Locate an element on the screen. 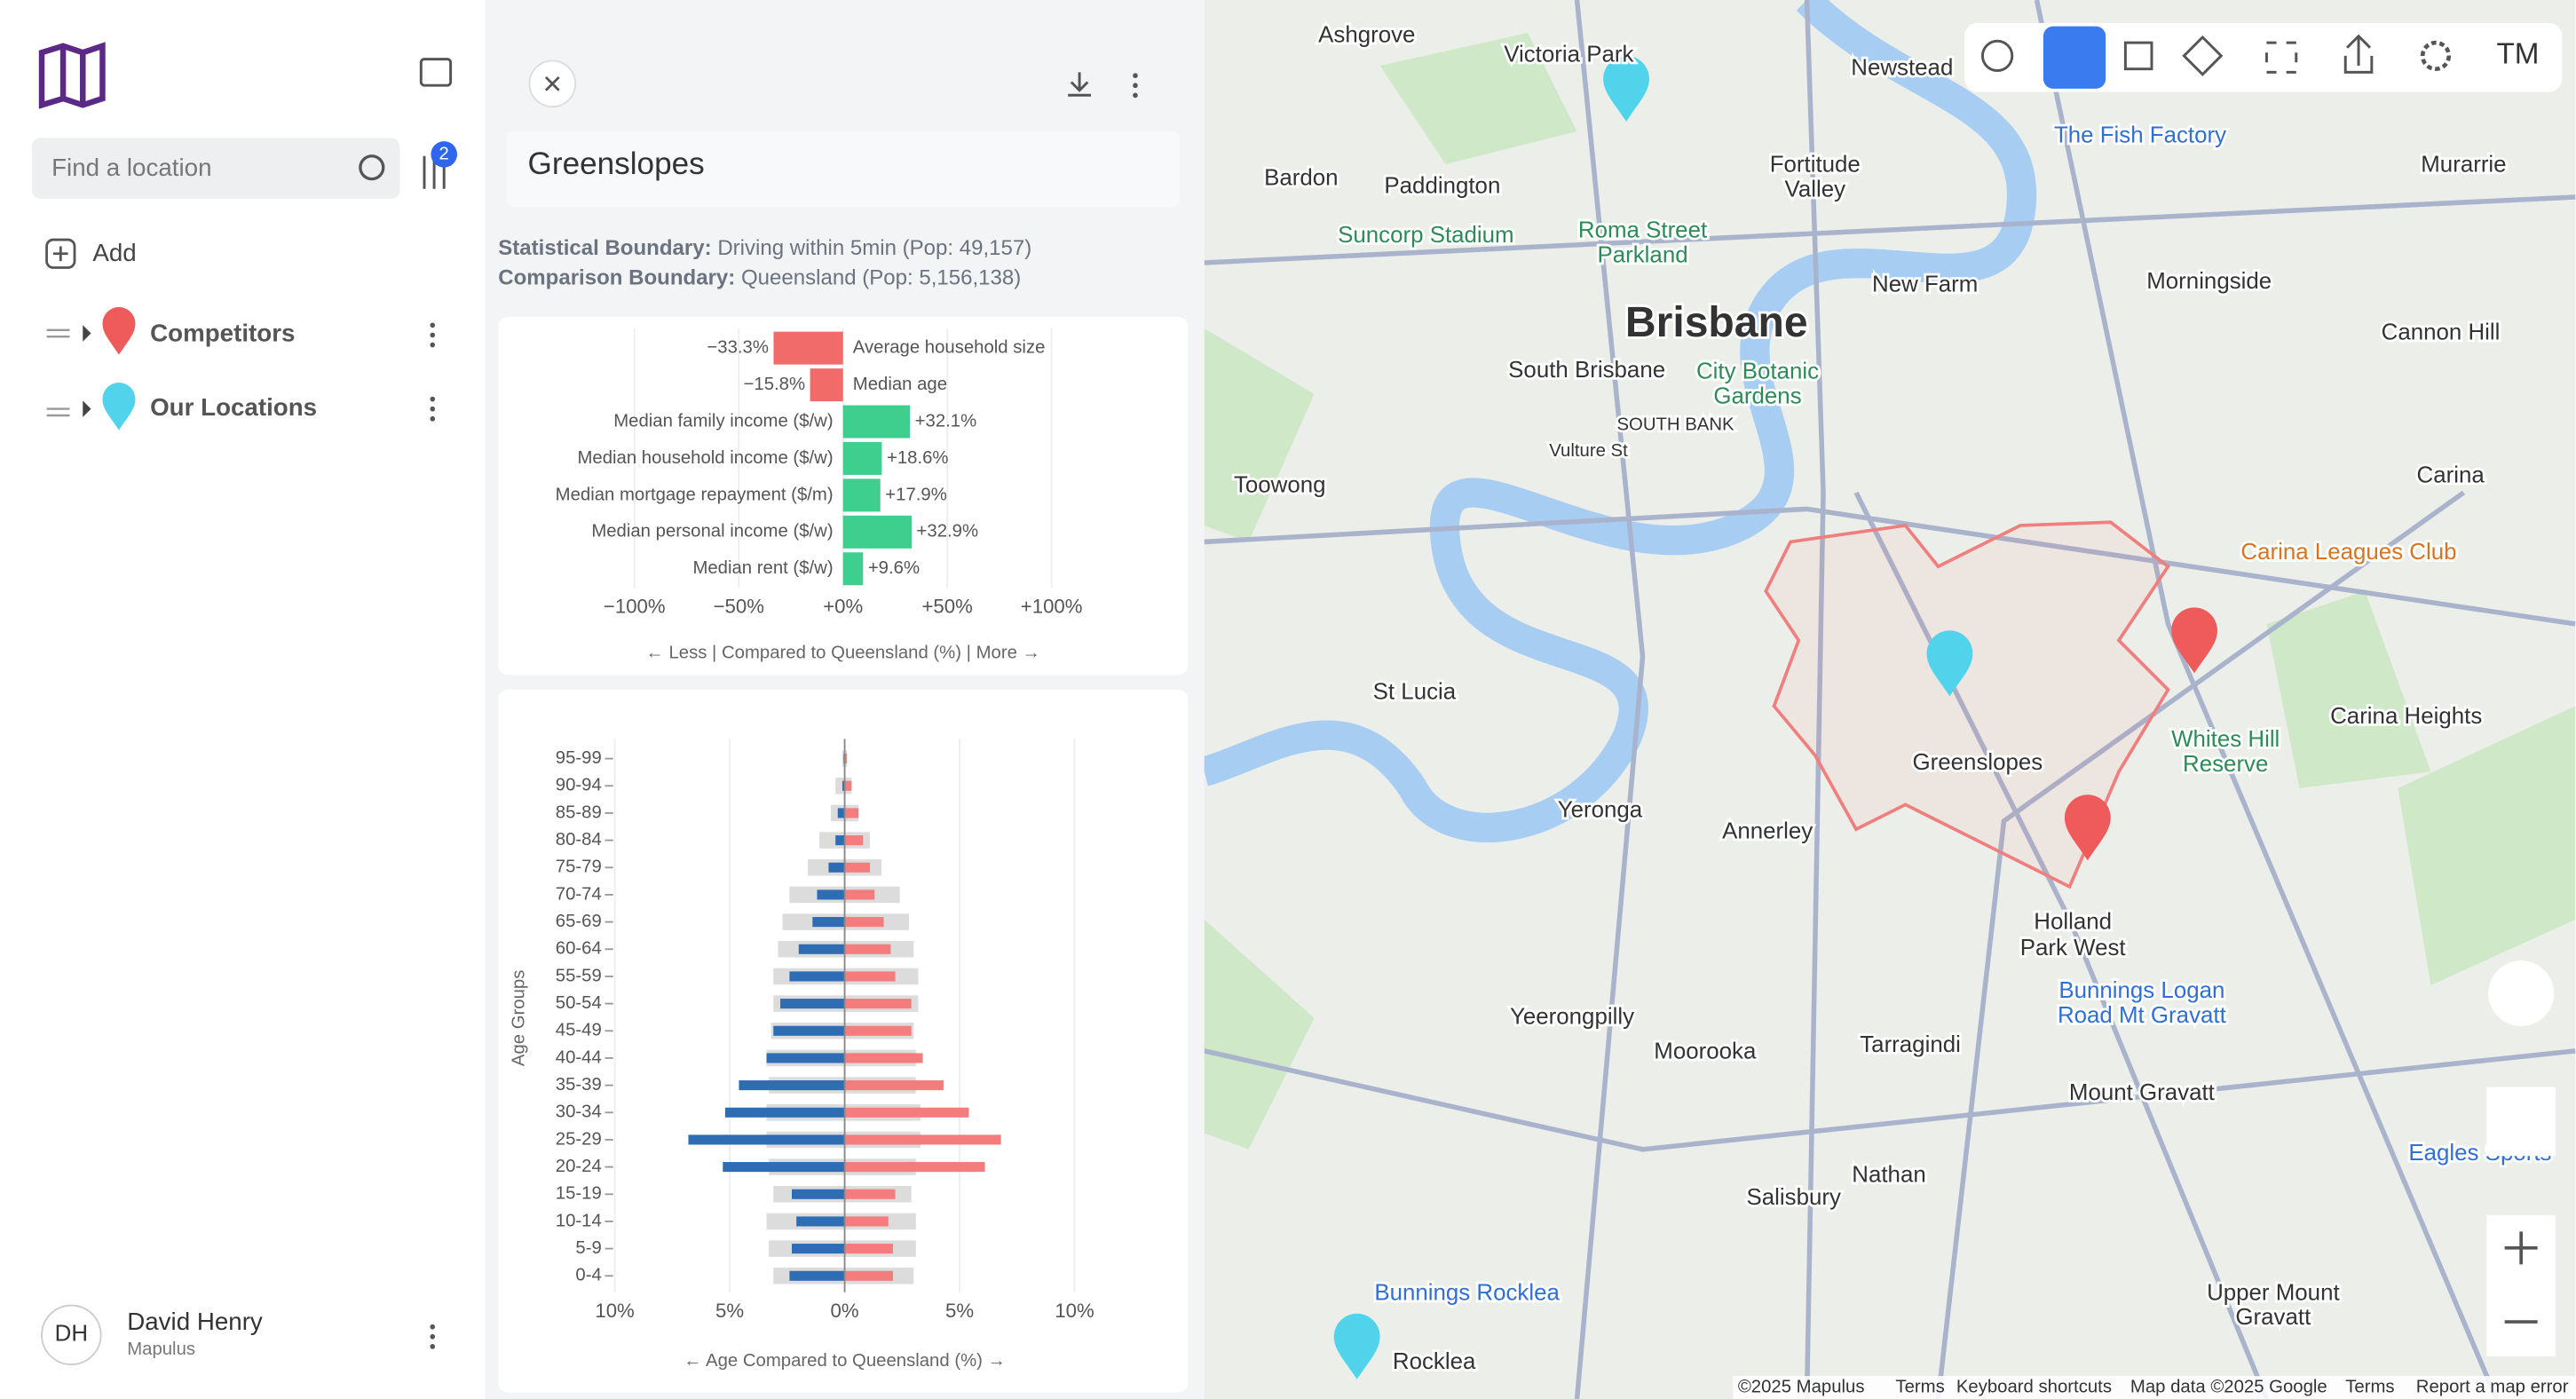 Image resolution: width=2576 pixels, height=1399 pixels. stat-text: Queensland (Pop: 5,156,138) is located at coordinates (881, 278).